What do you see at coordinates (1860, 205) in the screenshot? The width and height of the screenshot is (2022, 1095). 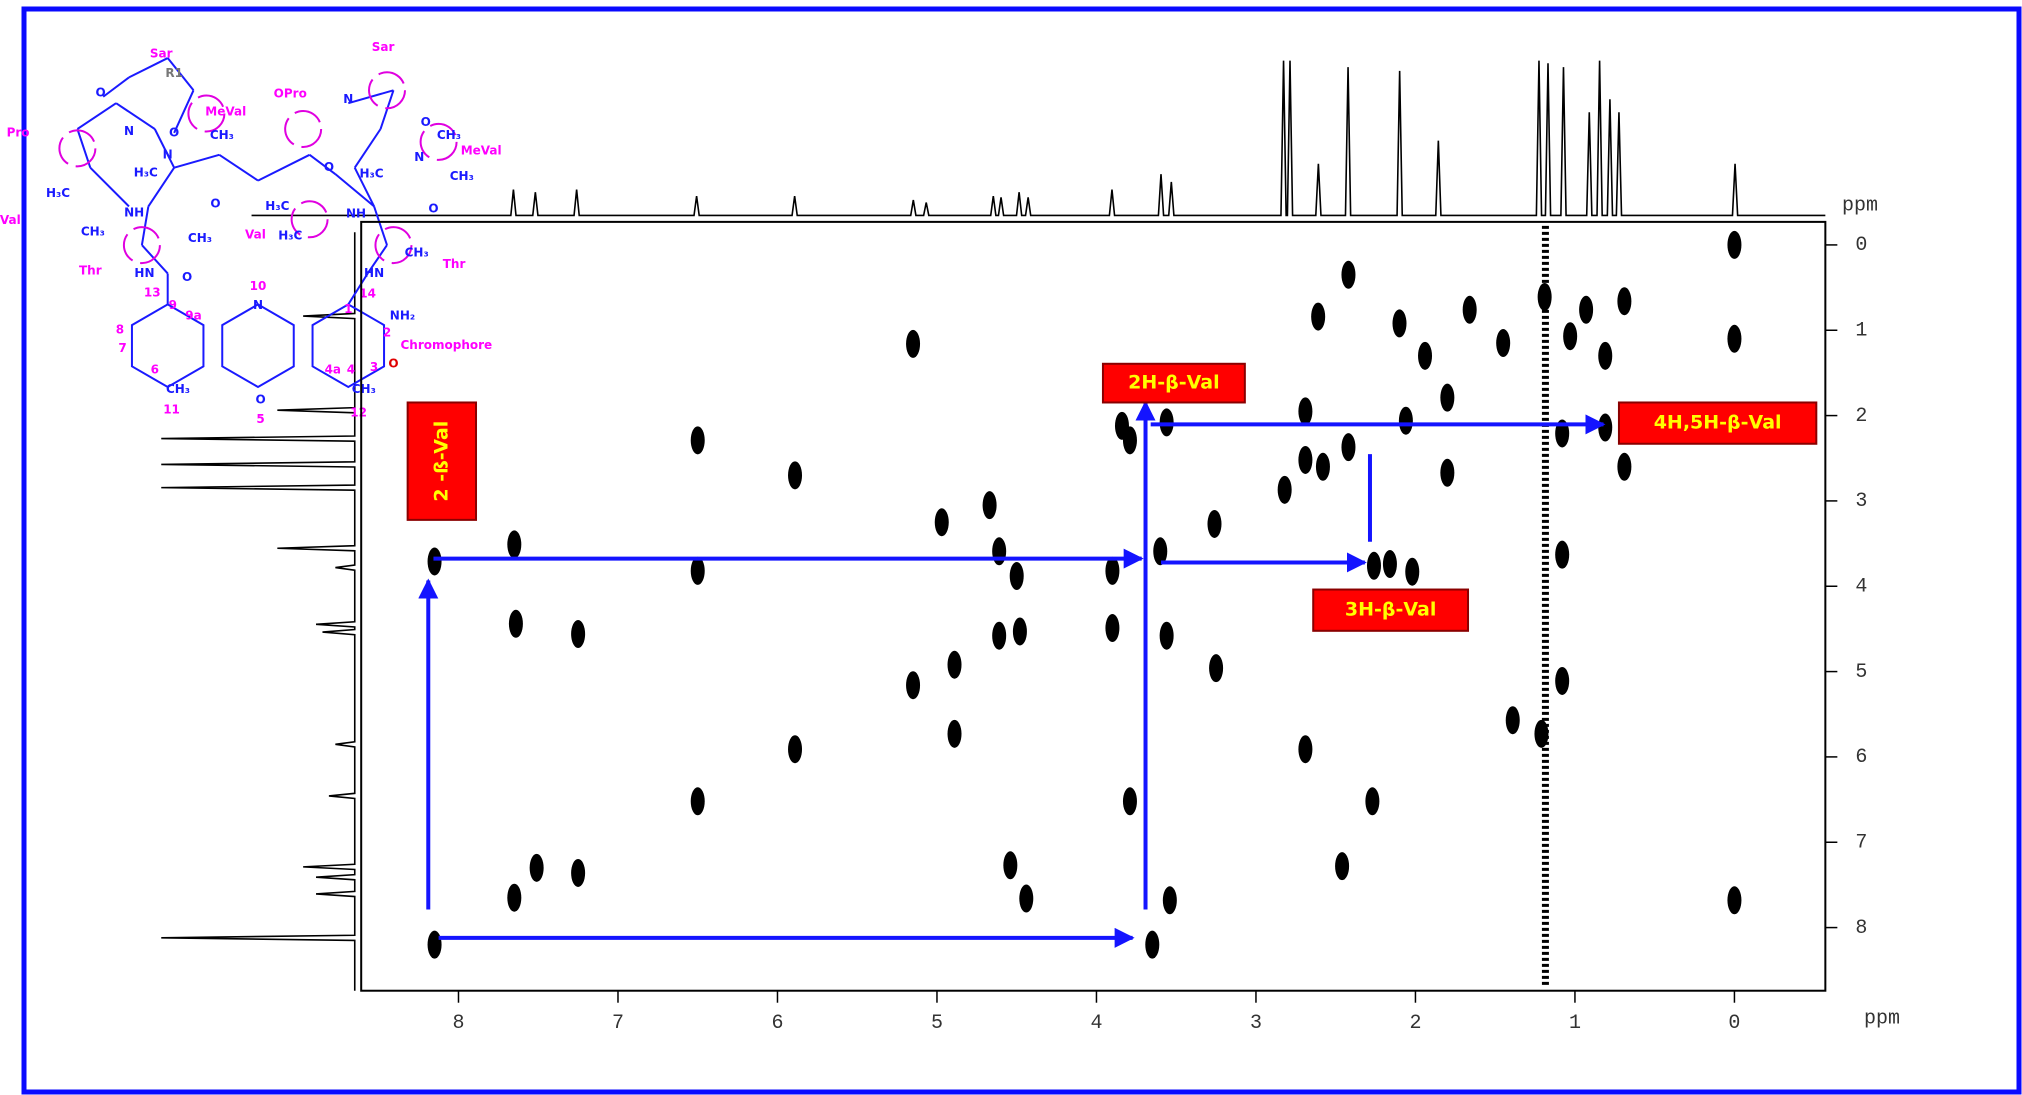 I see `y-axis-label: ppm` at bounding box center [1860, 205].